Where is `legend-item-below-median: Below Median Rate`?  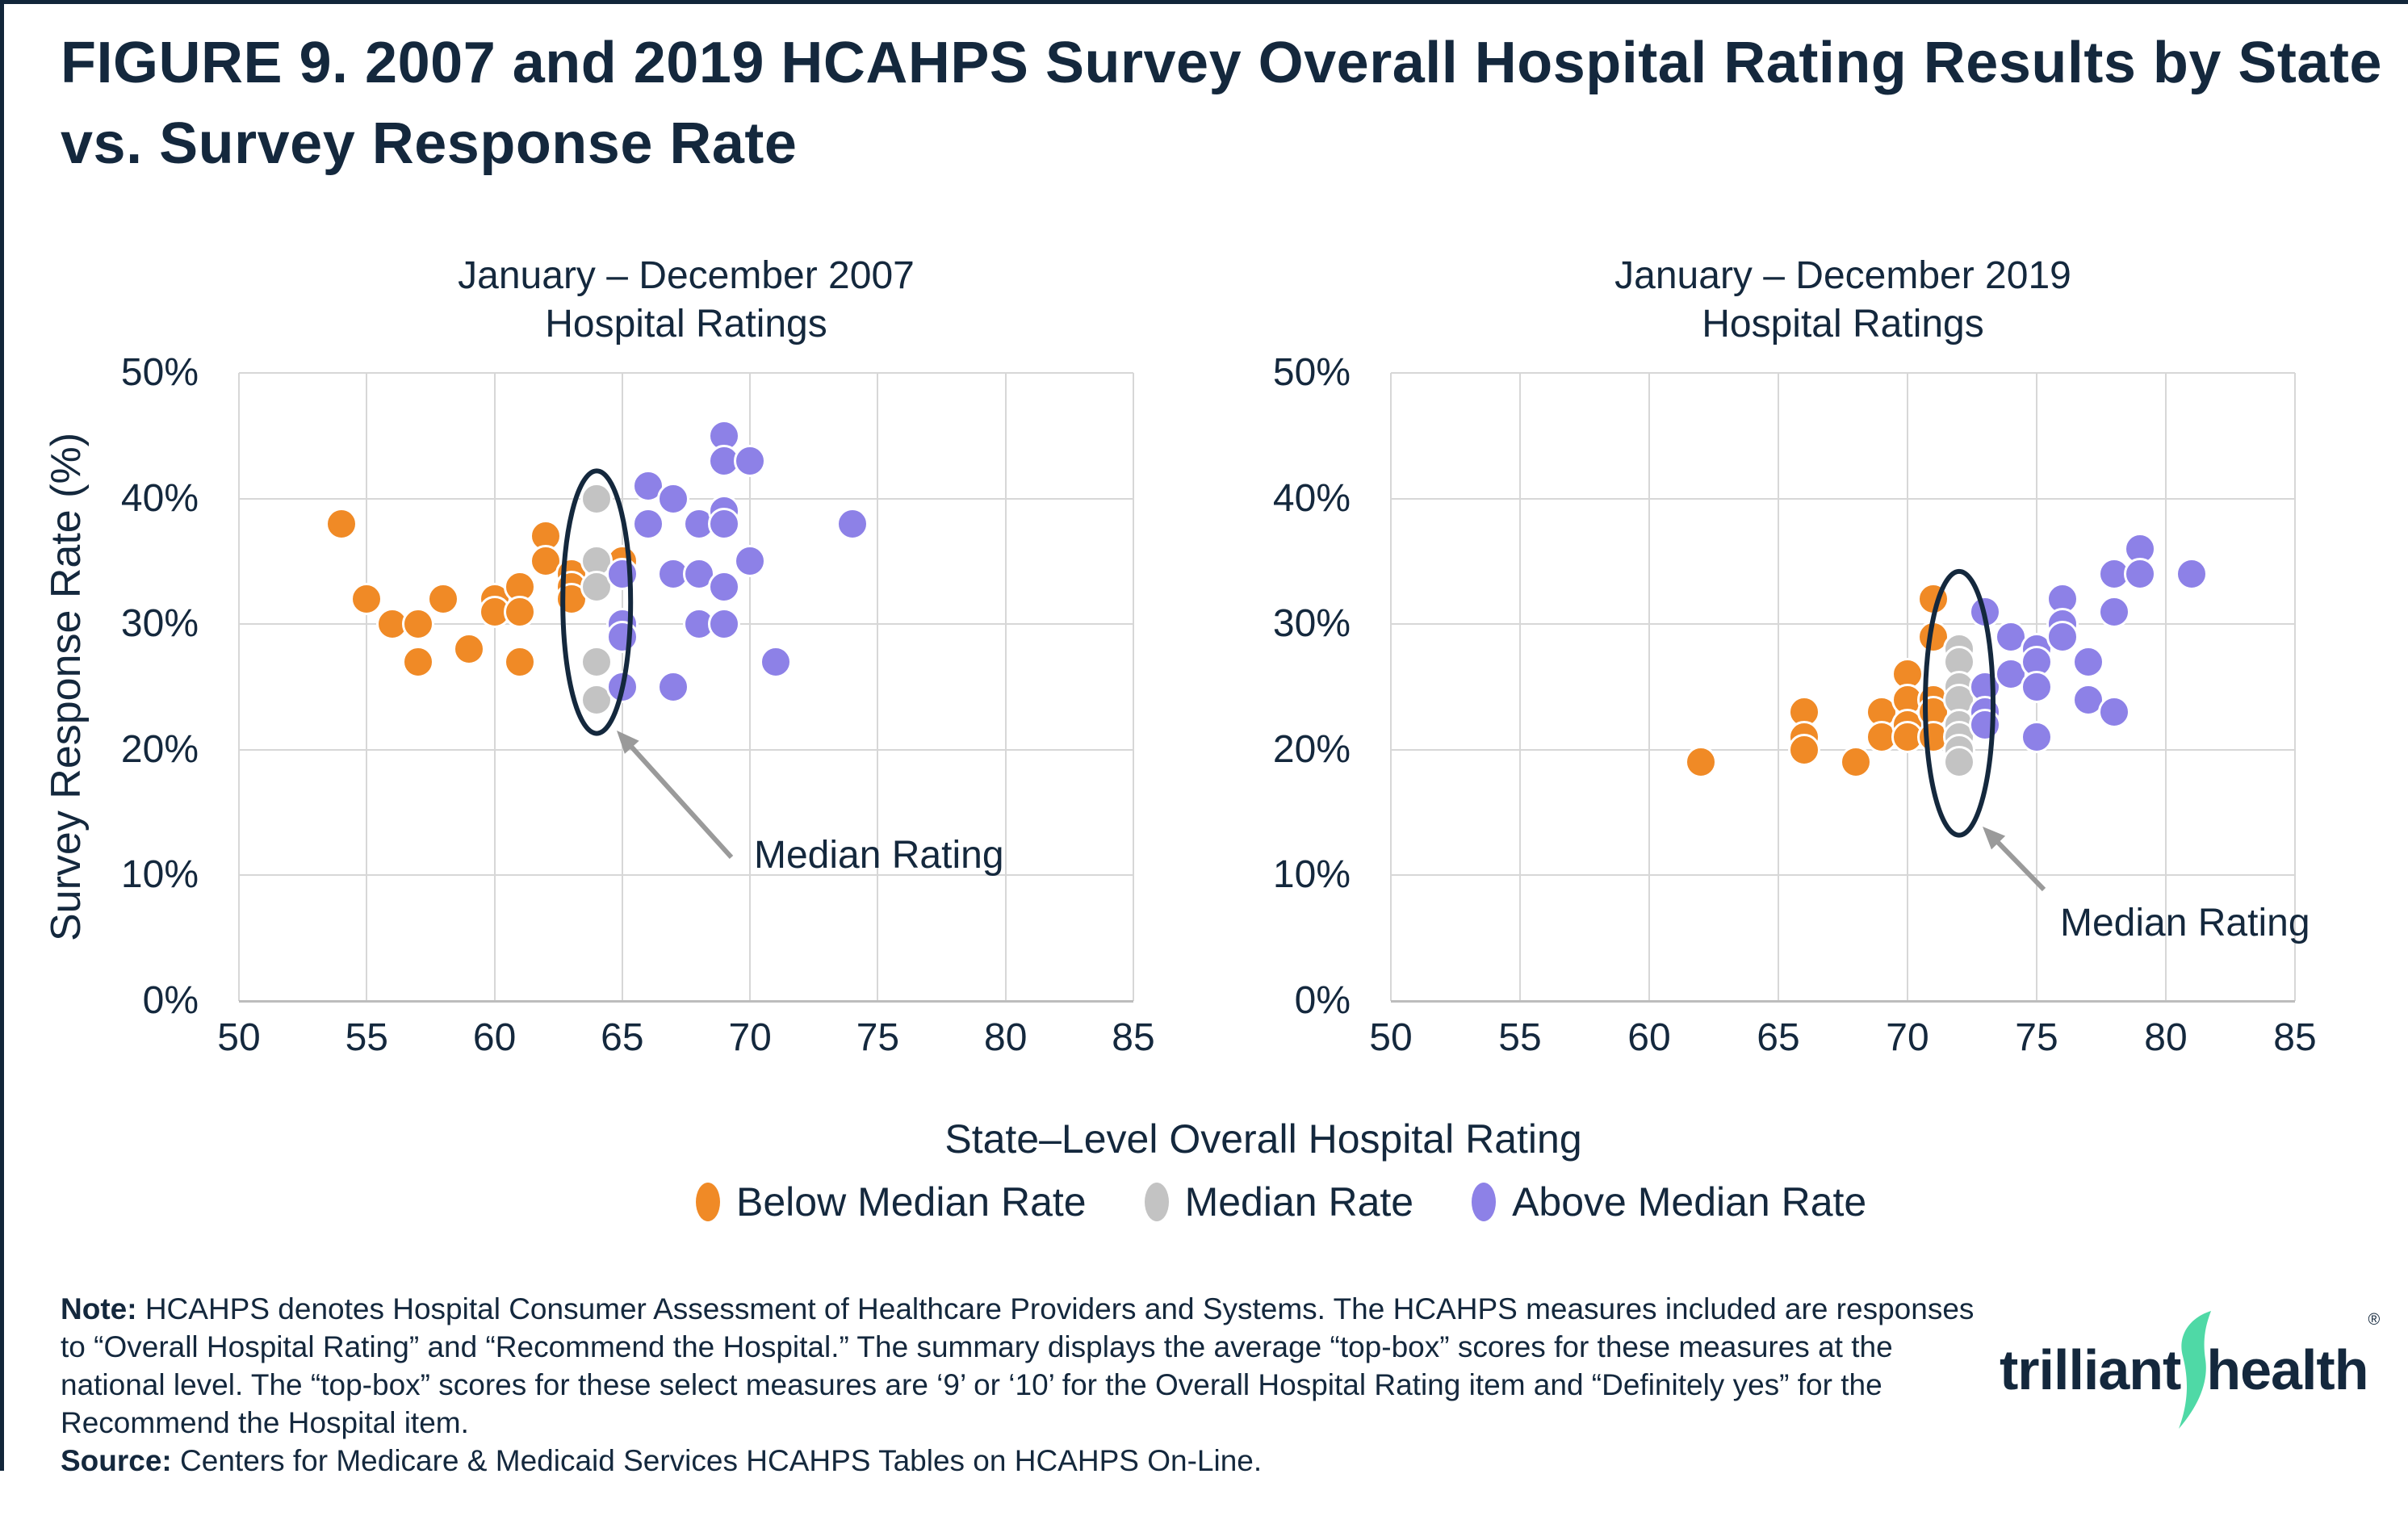 legend-item-below-median: Below Median Rate is located at coordinates (891, 1202).